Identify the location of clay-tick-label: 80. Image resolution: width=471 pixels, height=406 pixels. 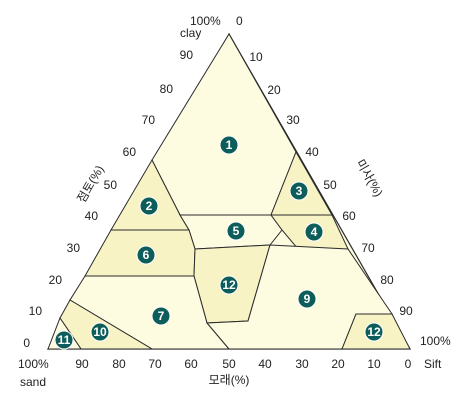
(167, 89).